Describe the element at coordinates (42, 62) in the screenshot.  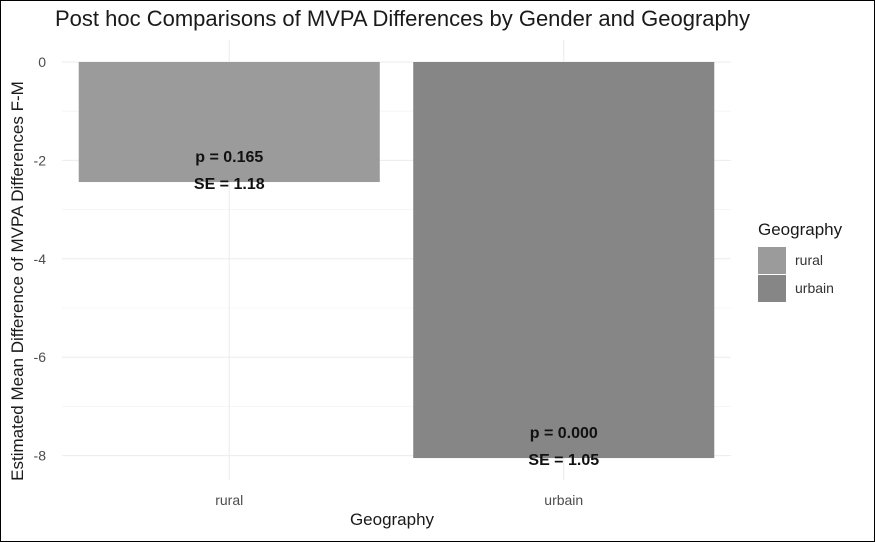
I see `y-tick-label: 0` at that location.